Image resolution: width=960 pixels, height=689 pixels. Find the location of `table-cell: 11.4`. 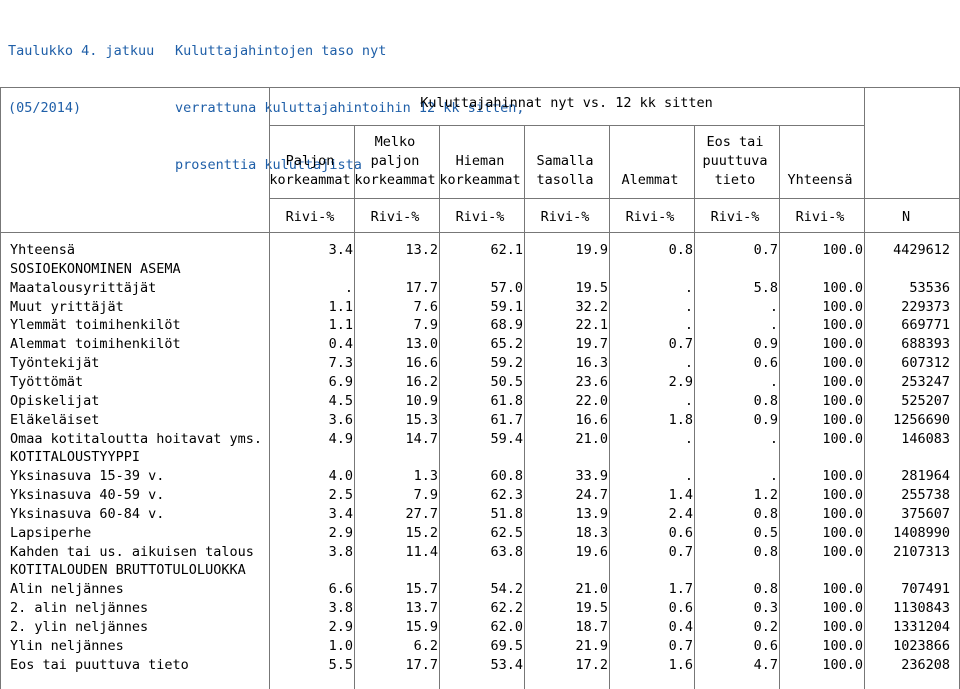

table-cell: 11.4 is located at coordinates (421, 551).